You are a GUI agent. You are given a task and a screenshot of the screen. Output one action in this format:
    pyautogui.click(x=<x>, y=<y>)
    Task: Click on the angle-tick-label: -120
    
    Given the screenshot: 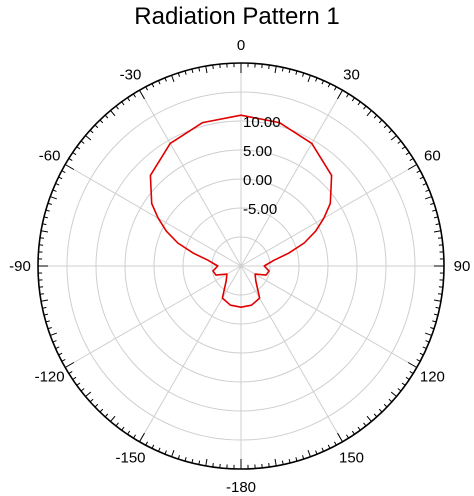 What is the action you would take?
    pyautogui.click(x=50, y=377)
    